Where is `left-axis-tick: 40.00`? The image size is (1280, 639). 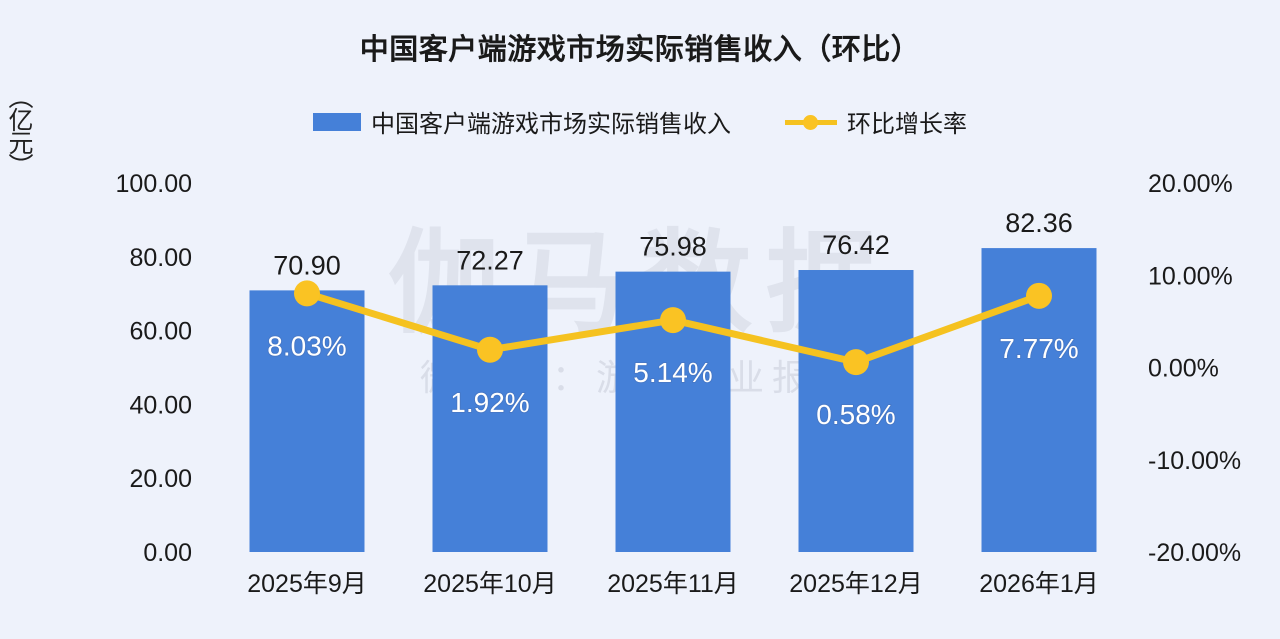
left-axis-tick: 40.00 is located at coordinates (160, 405).